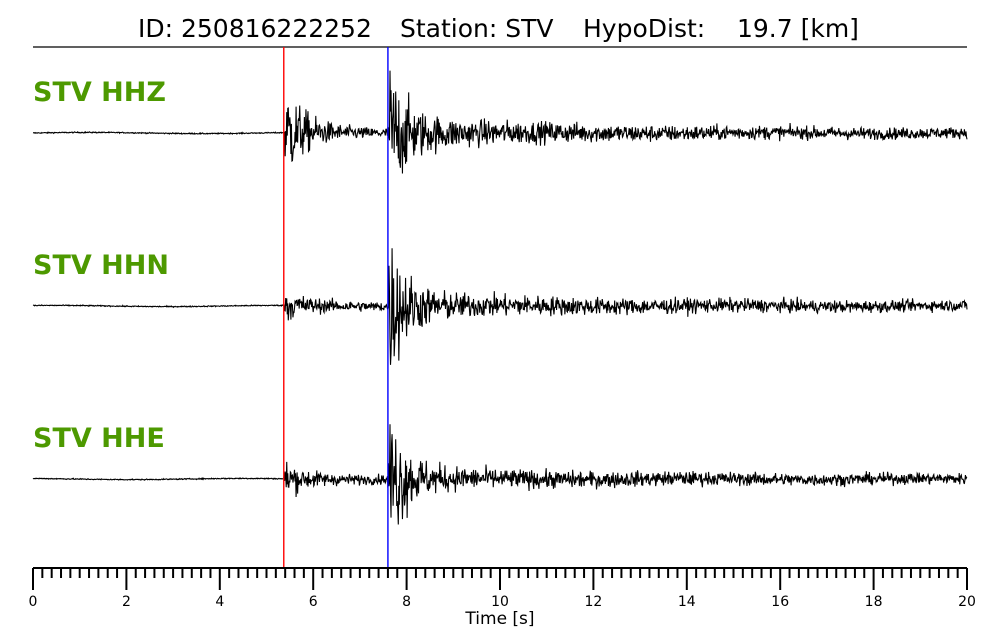 The width and height of the screenshot is (1000, 640). I want to click on x-tick-label: 14, so click(687, 602).